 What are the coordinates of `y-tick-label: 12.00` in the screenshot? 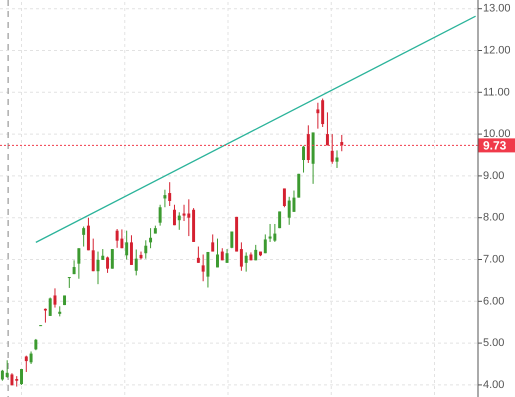 It's located at (497, 50).